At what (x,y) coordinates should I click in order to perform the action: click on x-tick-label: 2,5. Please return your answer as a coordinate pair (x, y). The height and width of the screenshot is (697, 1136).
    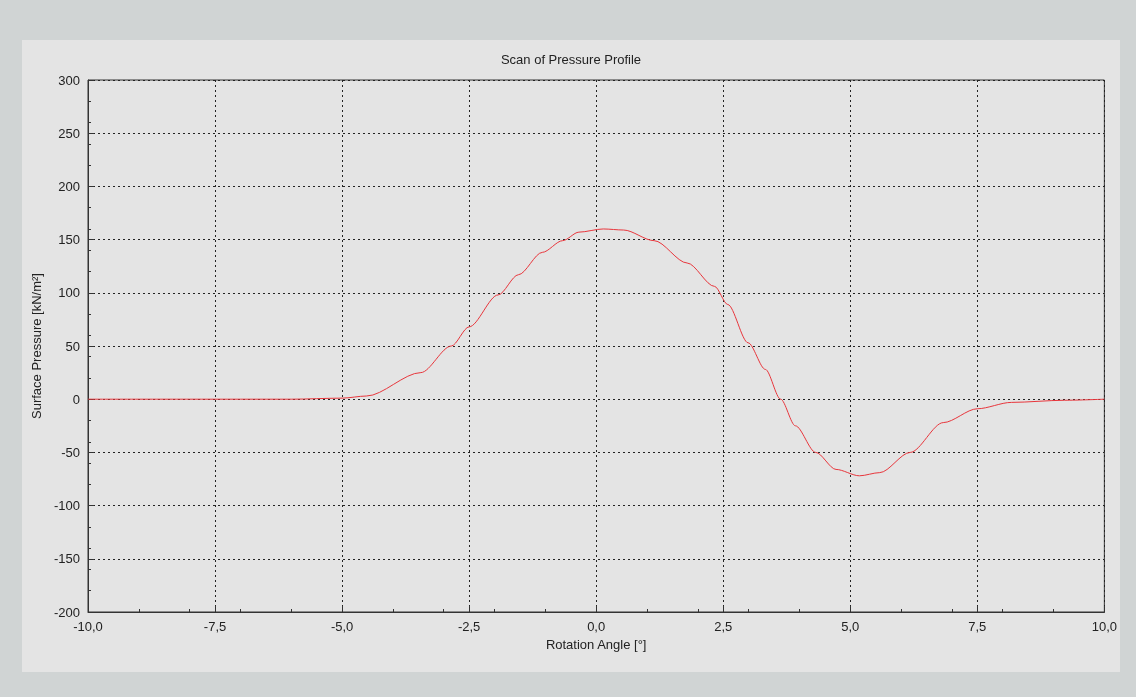
    Looking at the image, I should click on (723, 626).